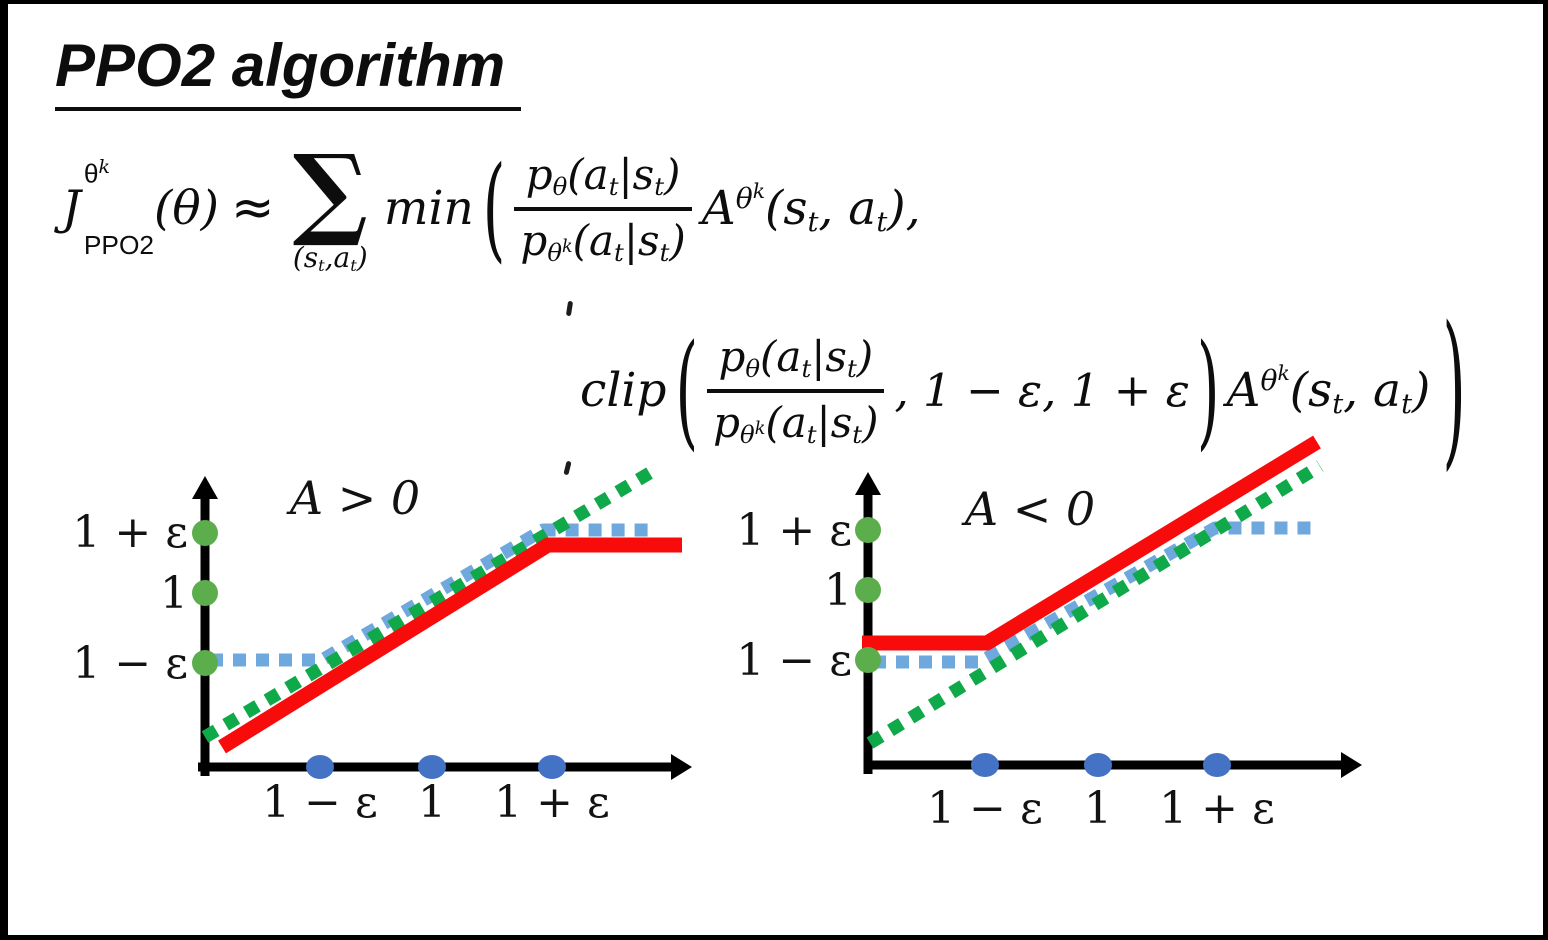  I want to click on theta-sup: θ, so click(91, 173).